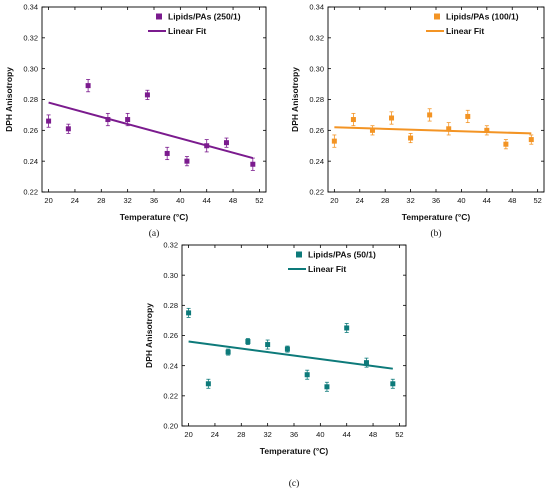 This screenshot has height=491, width=550. I want to click on legend-label-data: Lipids/PAs (100/1), so click(482, 17).